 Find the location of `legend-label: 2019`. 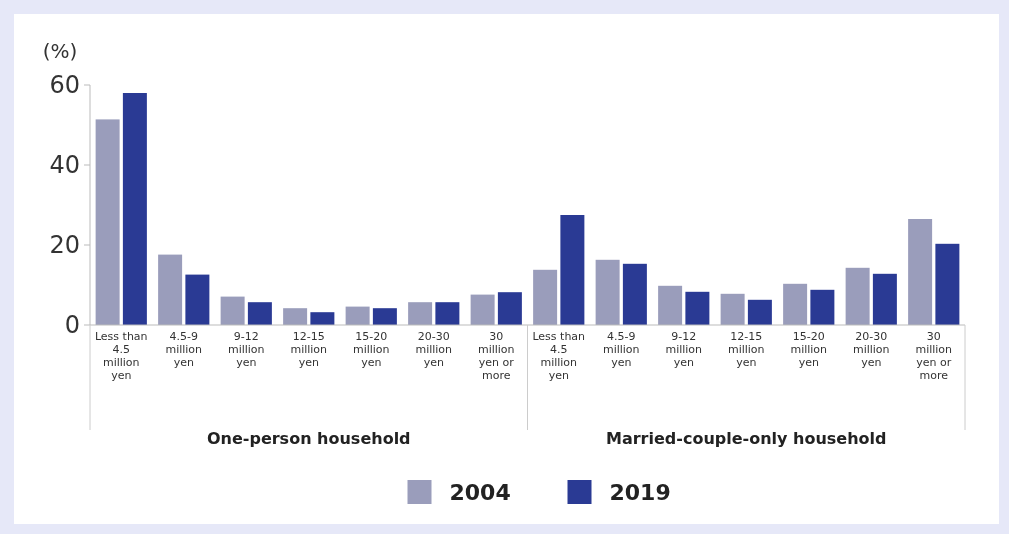

legend-label: 2019 is located at coordinates (640, 492).